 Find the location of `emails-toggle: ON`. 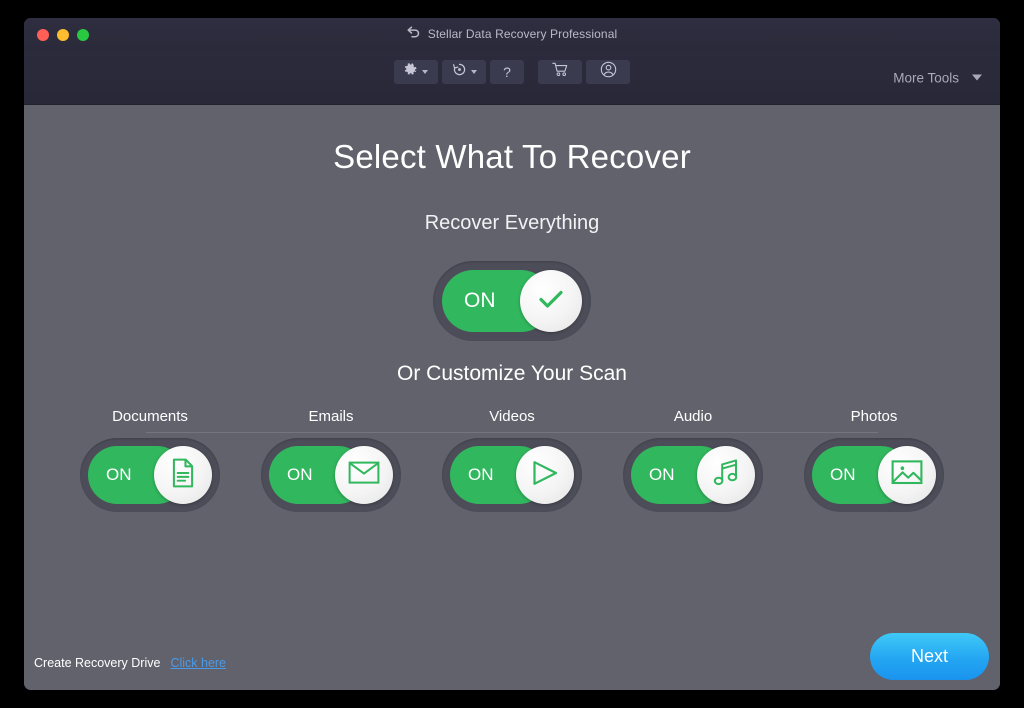

emails-toggle: ON is located at coordinates (331, 475).